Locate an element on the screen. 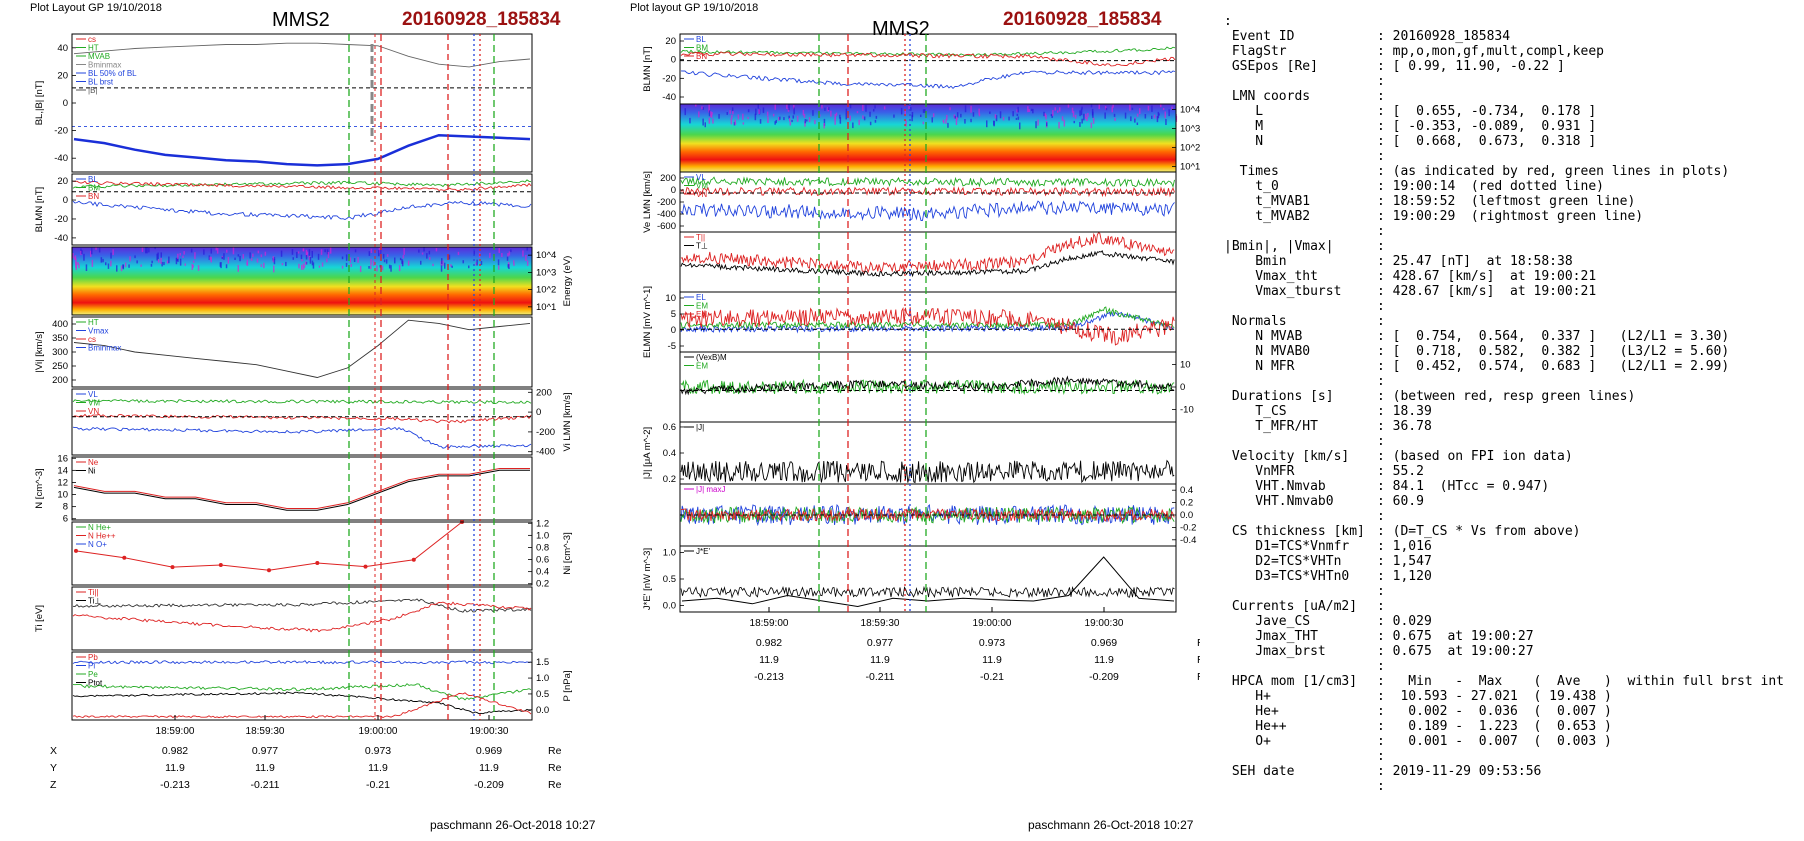 Image resolution: width=1804 pixels, height=841 pixels. tick-label: -40 is located at coordinates (61, 158).